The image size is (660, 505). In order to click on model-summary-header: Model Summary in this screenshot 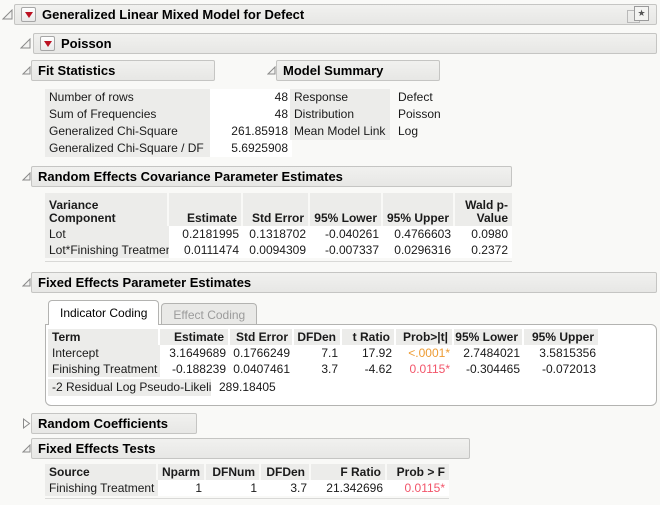, I will do `click(358, 70)`.